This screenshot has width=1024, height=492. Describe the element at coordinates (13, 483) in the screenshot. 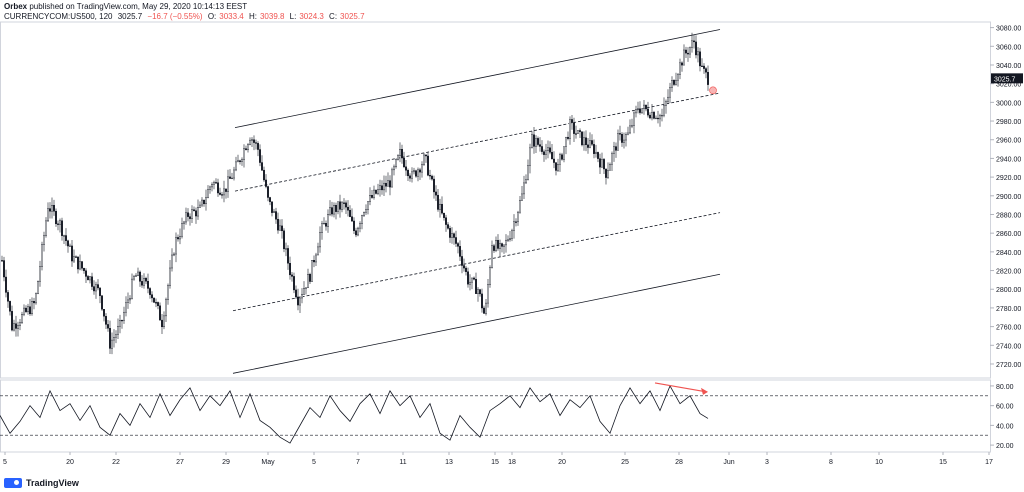

I see `tradingview-logo-icon` at that location.